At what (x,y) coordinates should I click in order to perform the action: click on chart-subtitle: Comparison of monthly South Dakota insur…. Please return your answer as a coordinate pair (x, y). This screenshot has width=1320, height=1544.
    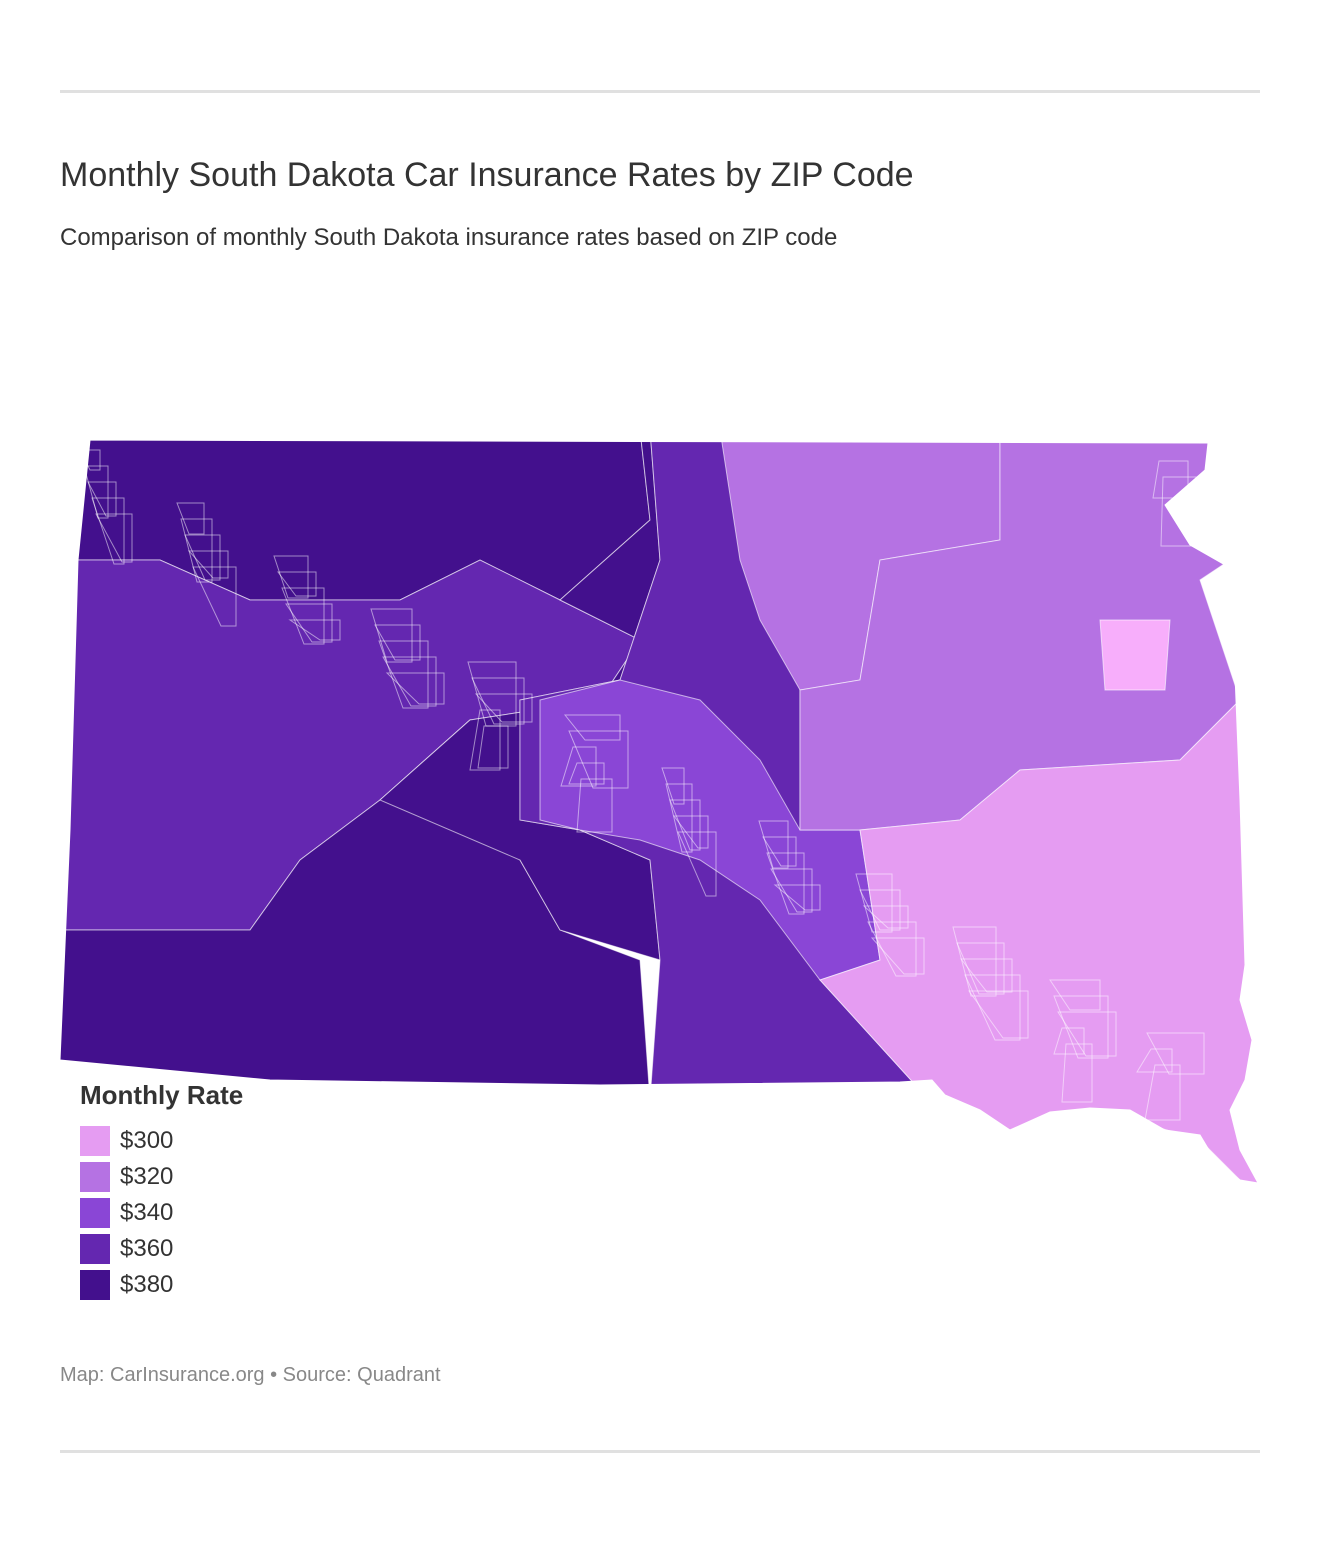
    Looking at the image, I should click on (449, 237).